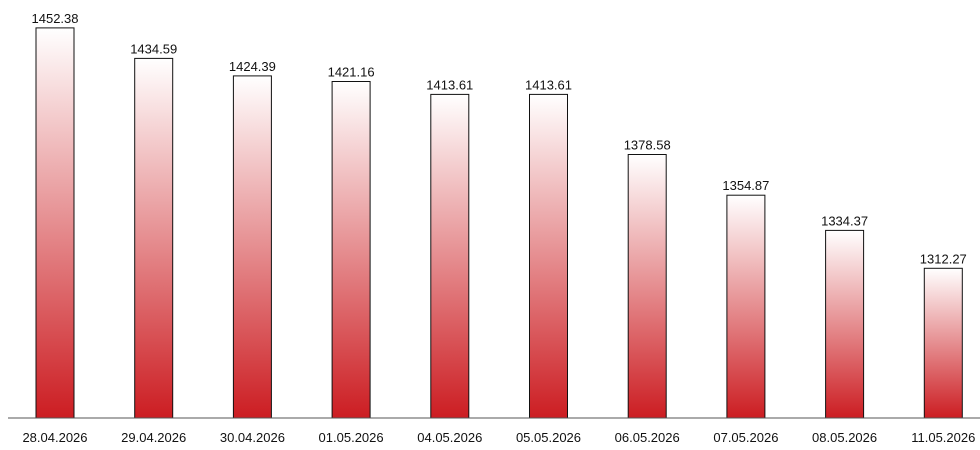  I want to click on value-label: 1354.87, so click(745, 185).